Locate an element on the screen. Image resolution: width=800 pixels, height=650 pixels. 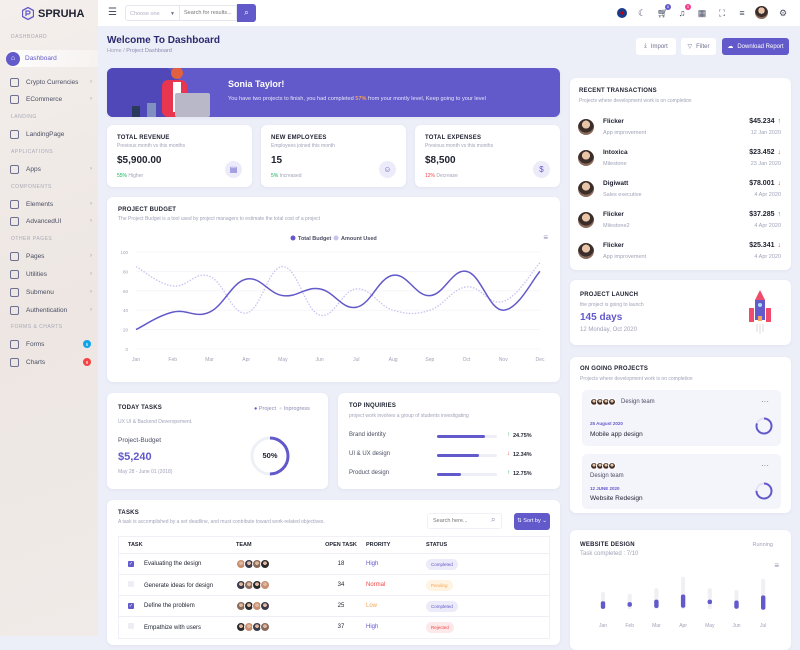
search-icon: ⌕ is located at coordinates (246, 12).